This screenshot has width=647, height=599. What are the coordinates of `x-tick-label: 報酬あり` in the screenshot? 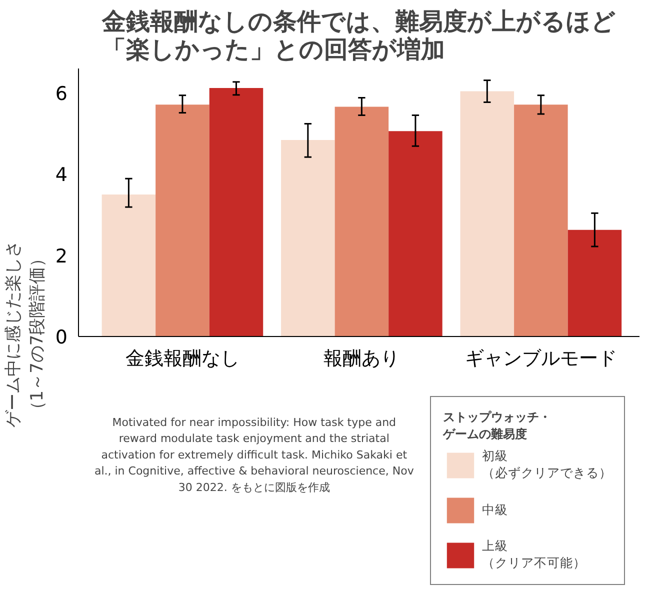 It's located at (362, 359).